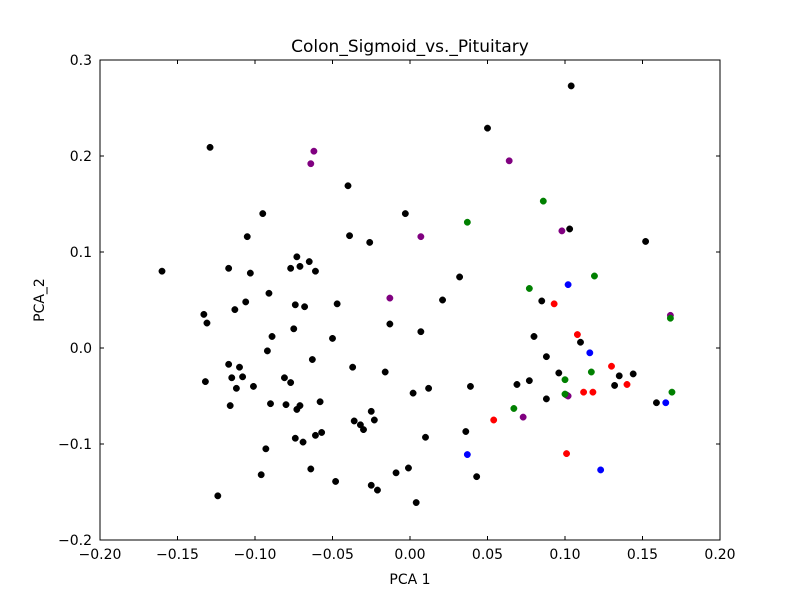 The height and width of the screenshot is (600, 800). What do you see at coordinates (100, 555) in the screenshot?
I see `x-tick-label: −0.20` at bounding box center [100, 555].